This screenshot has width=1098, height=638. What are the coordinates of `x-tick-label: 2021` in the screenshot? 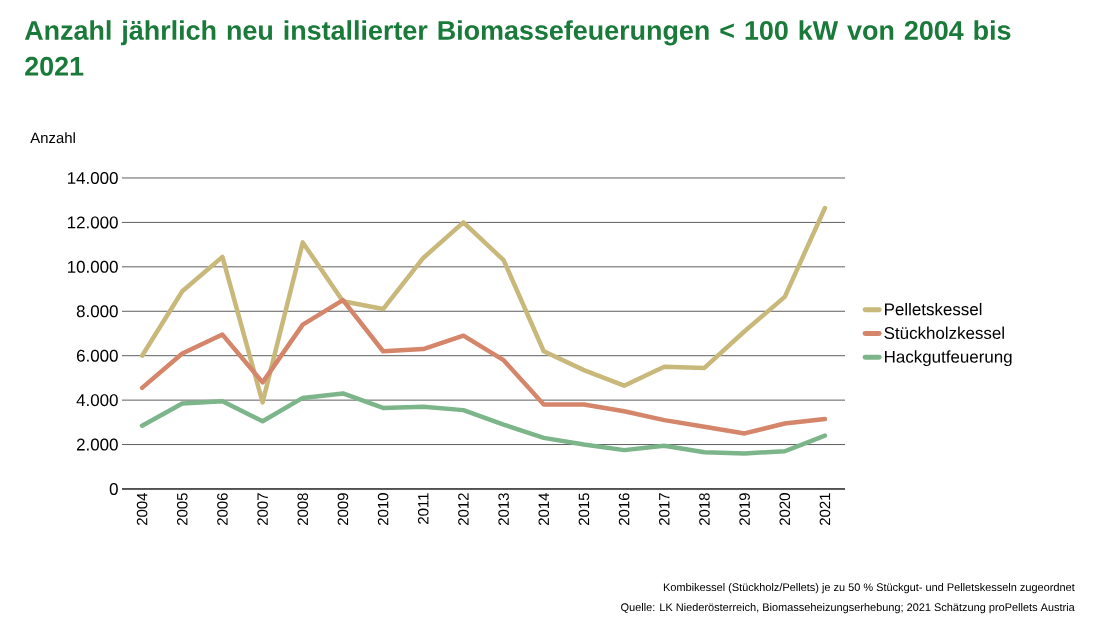 It's located at (825, 509).